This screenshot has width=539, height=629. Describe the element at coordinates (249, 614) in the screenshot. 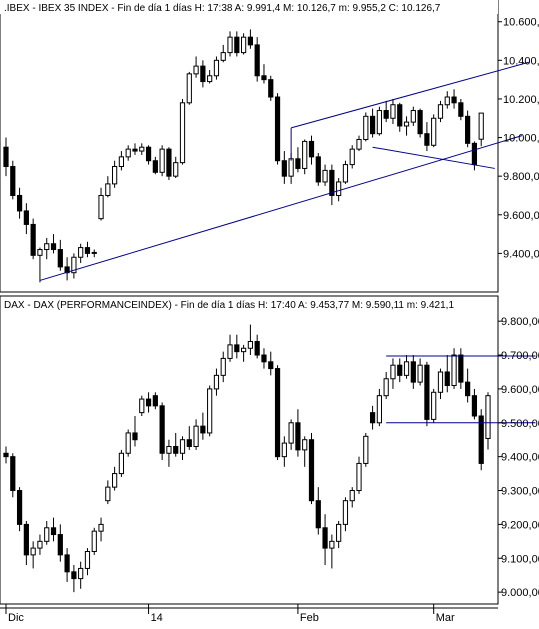

I see `x-axis: Dic 14 Feb Mar` at that location.